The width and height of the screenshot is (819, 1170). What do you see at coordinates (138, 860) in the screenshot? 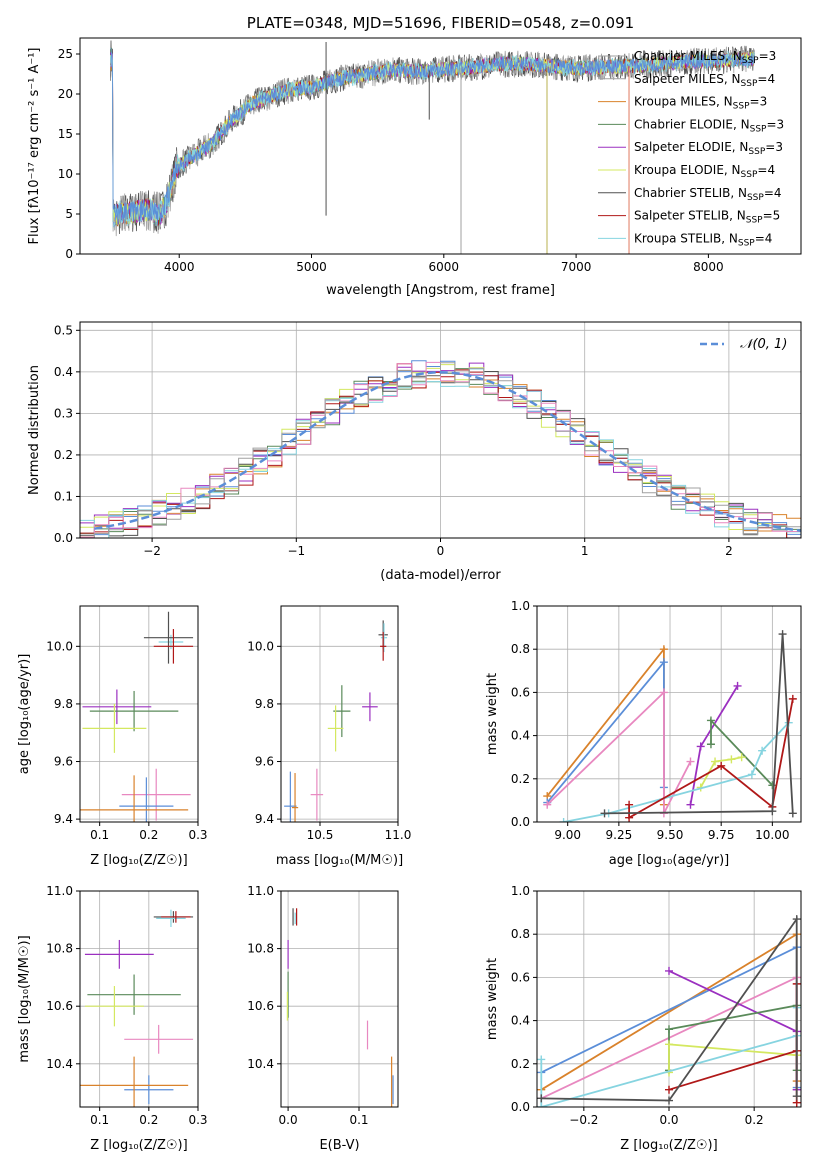
I see `z-age-xlabel: Z [log₁₀(Z/Z☉)]` at bounding box center [138, 860].